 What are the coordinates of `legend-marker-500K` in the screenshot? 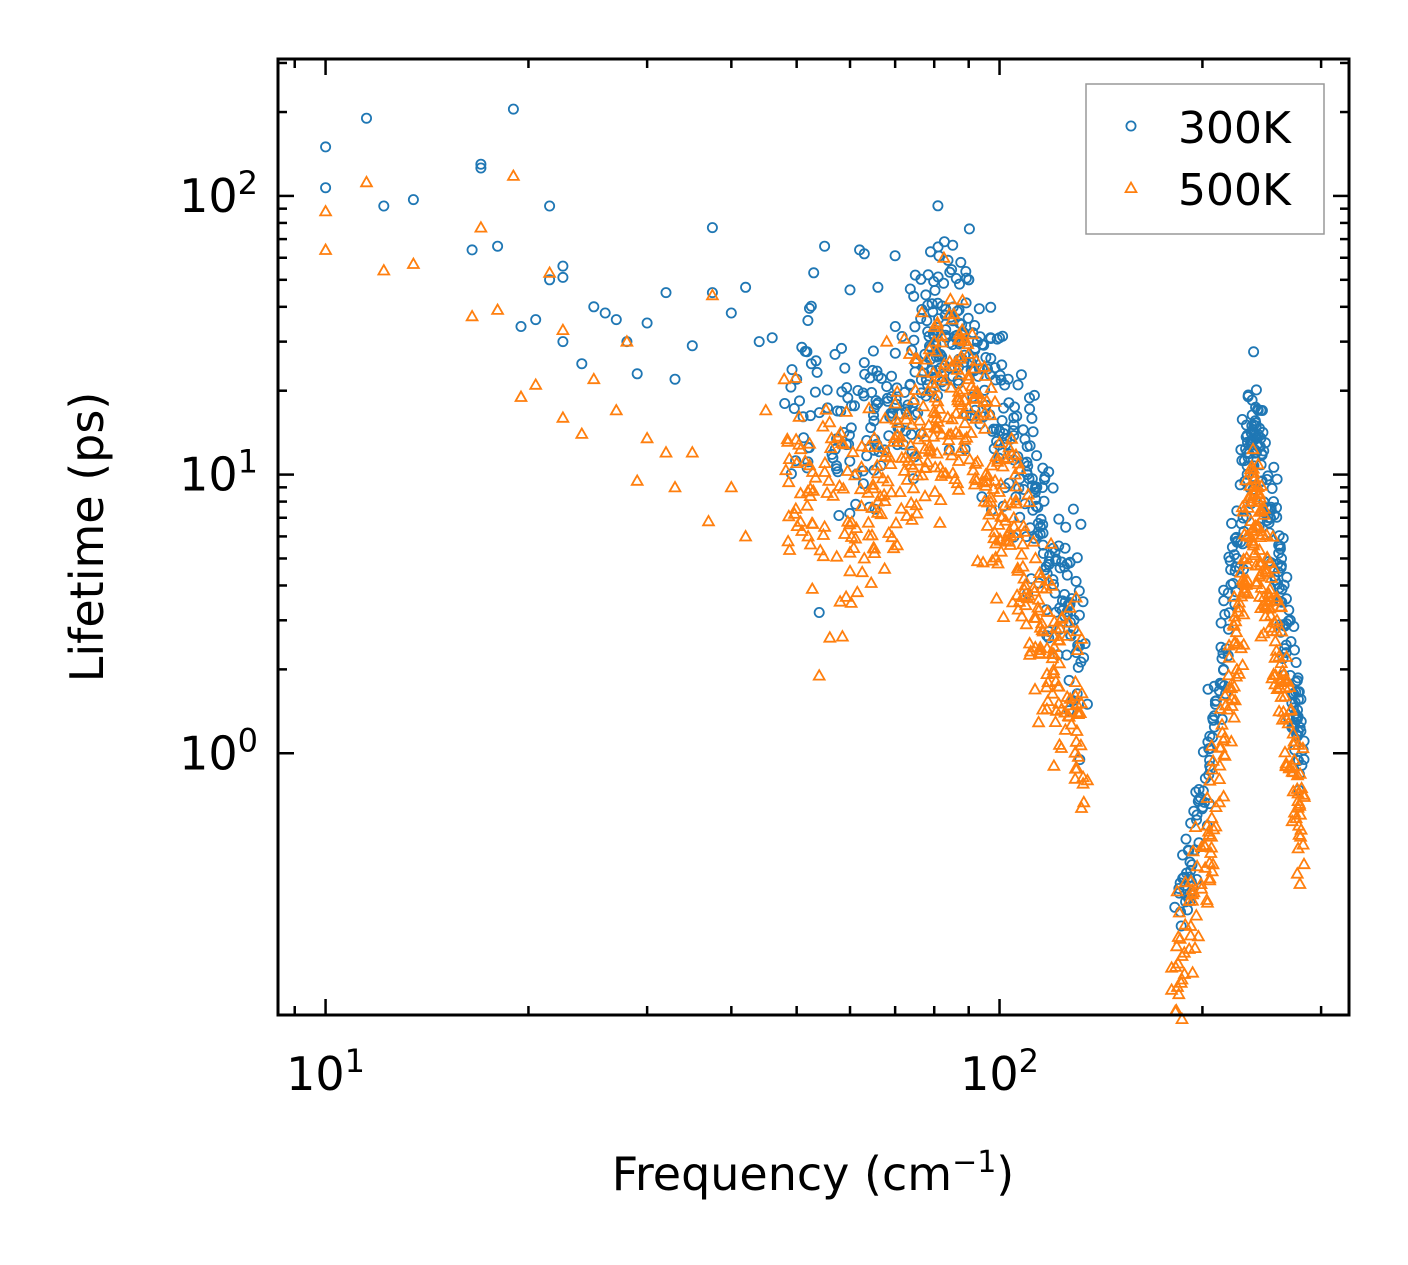 It's located at (1131, 187).